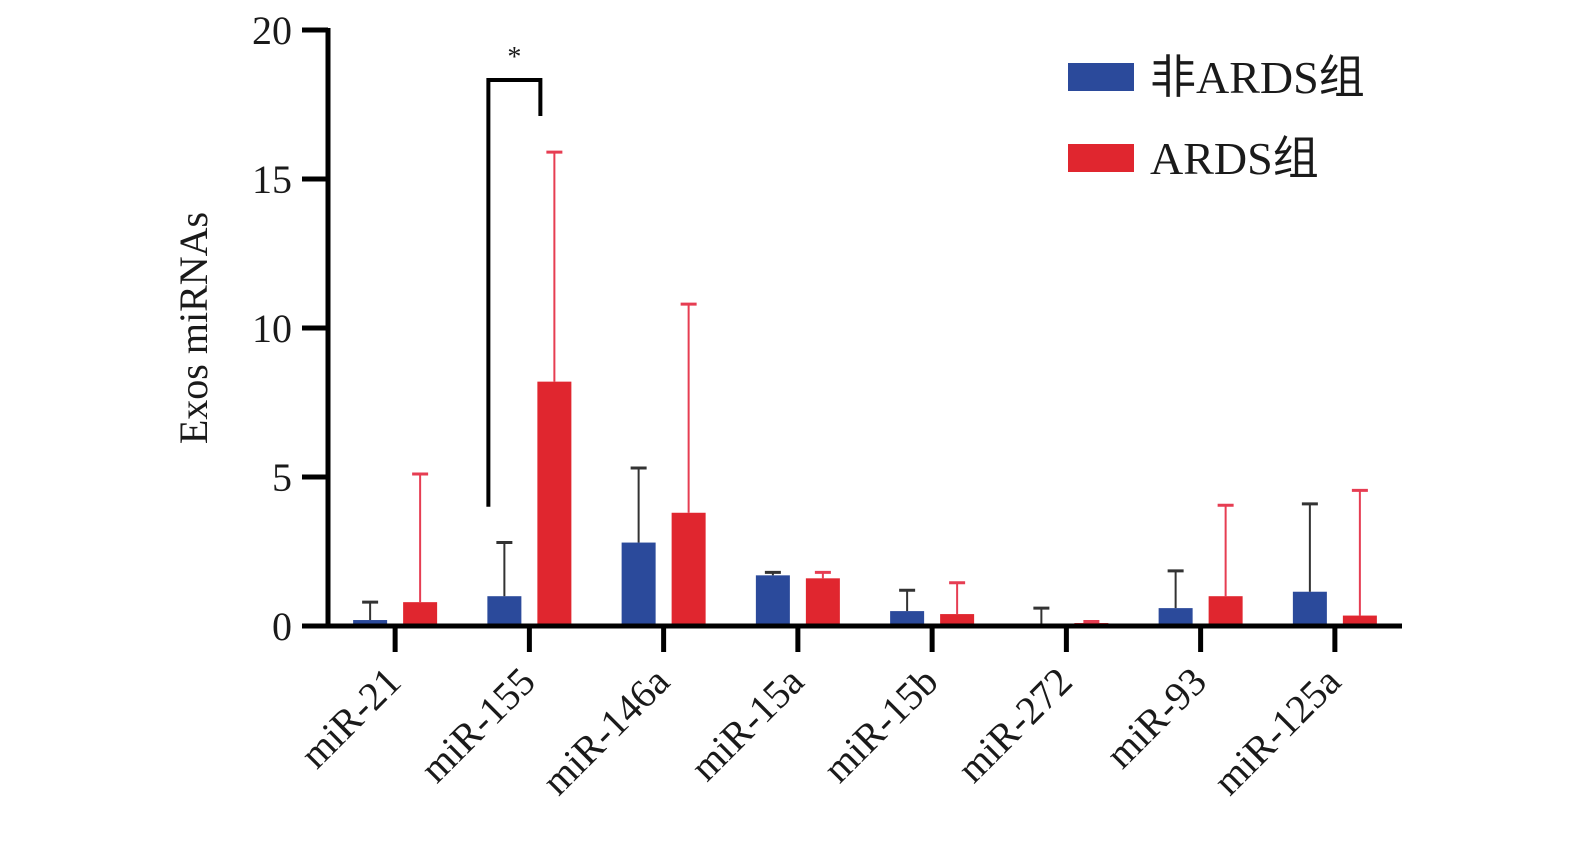  Describe the element at coordinates (282, 626) in the screenshot. I see `y-tick-label: 0` at that location.